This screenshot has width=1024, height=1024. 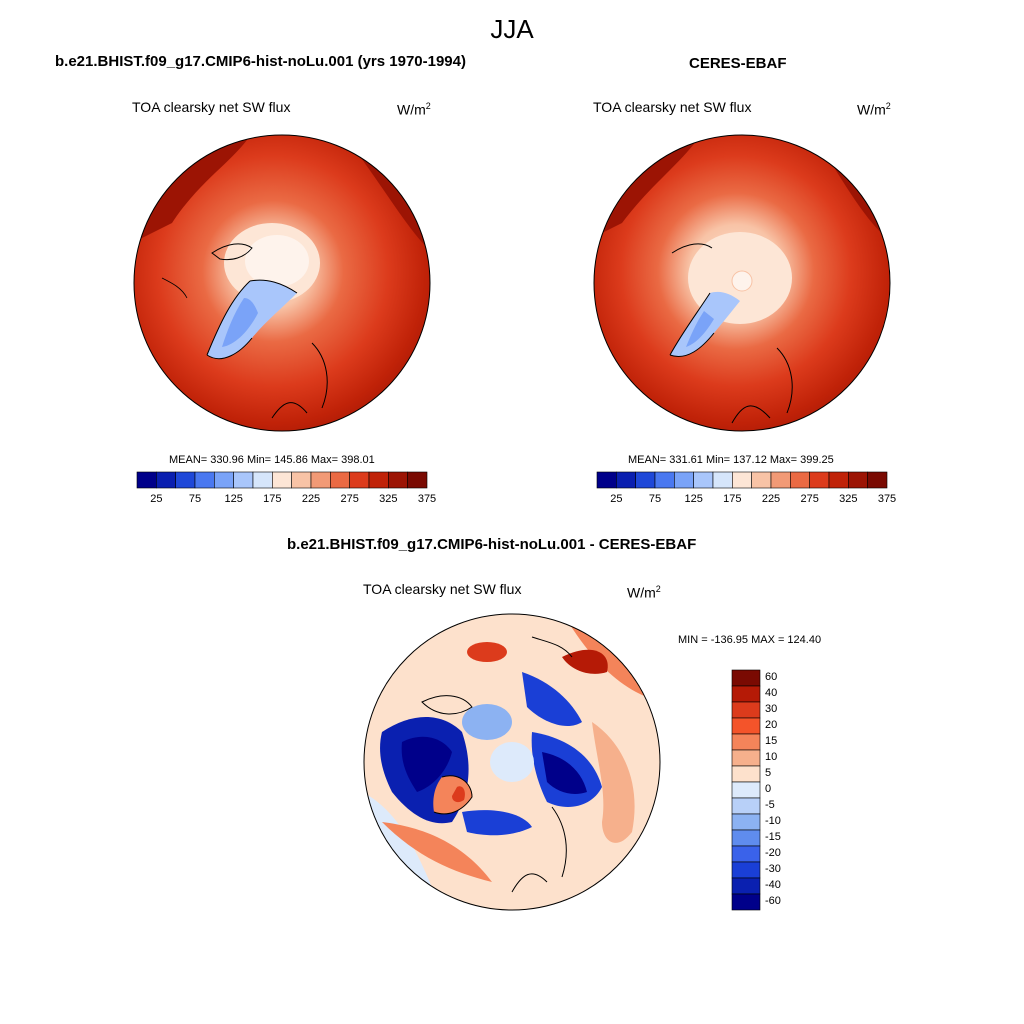 What do you see at coordinates (773, 869) in the screenshot?
I see `colorbar-tick-label: -30` at bounding box center [773, 869].